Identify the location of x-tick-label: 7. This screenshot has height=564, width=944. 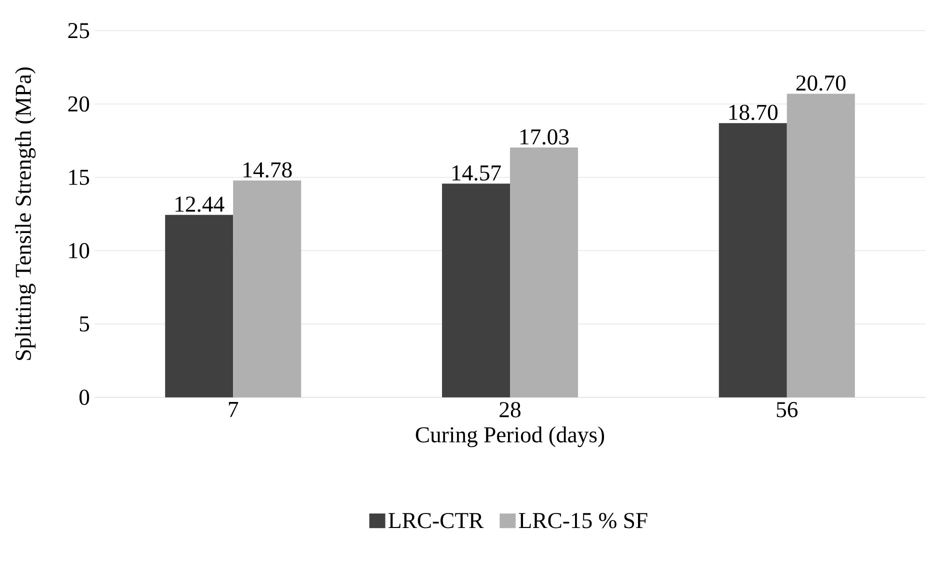
(233, 409).